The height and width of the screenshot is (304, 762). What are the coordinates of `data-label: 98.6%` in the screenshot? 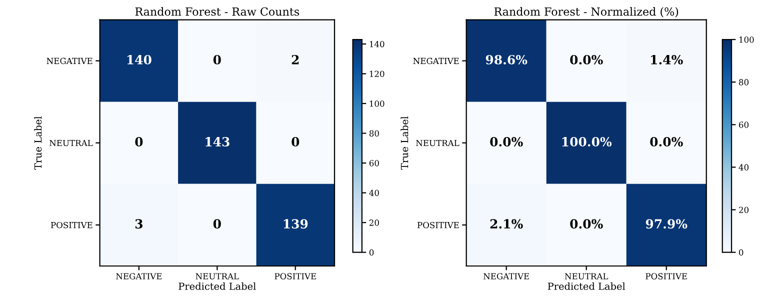 It's located at (507, 59).